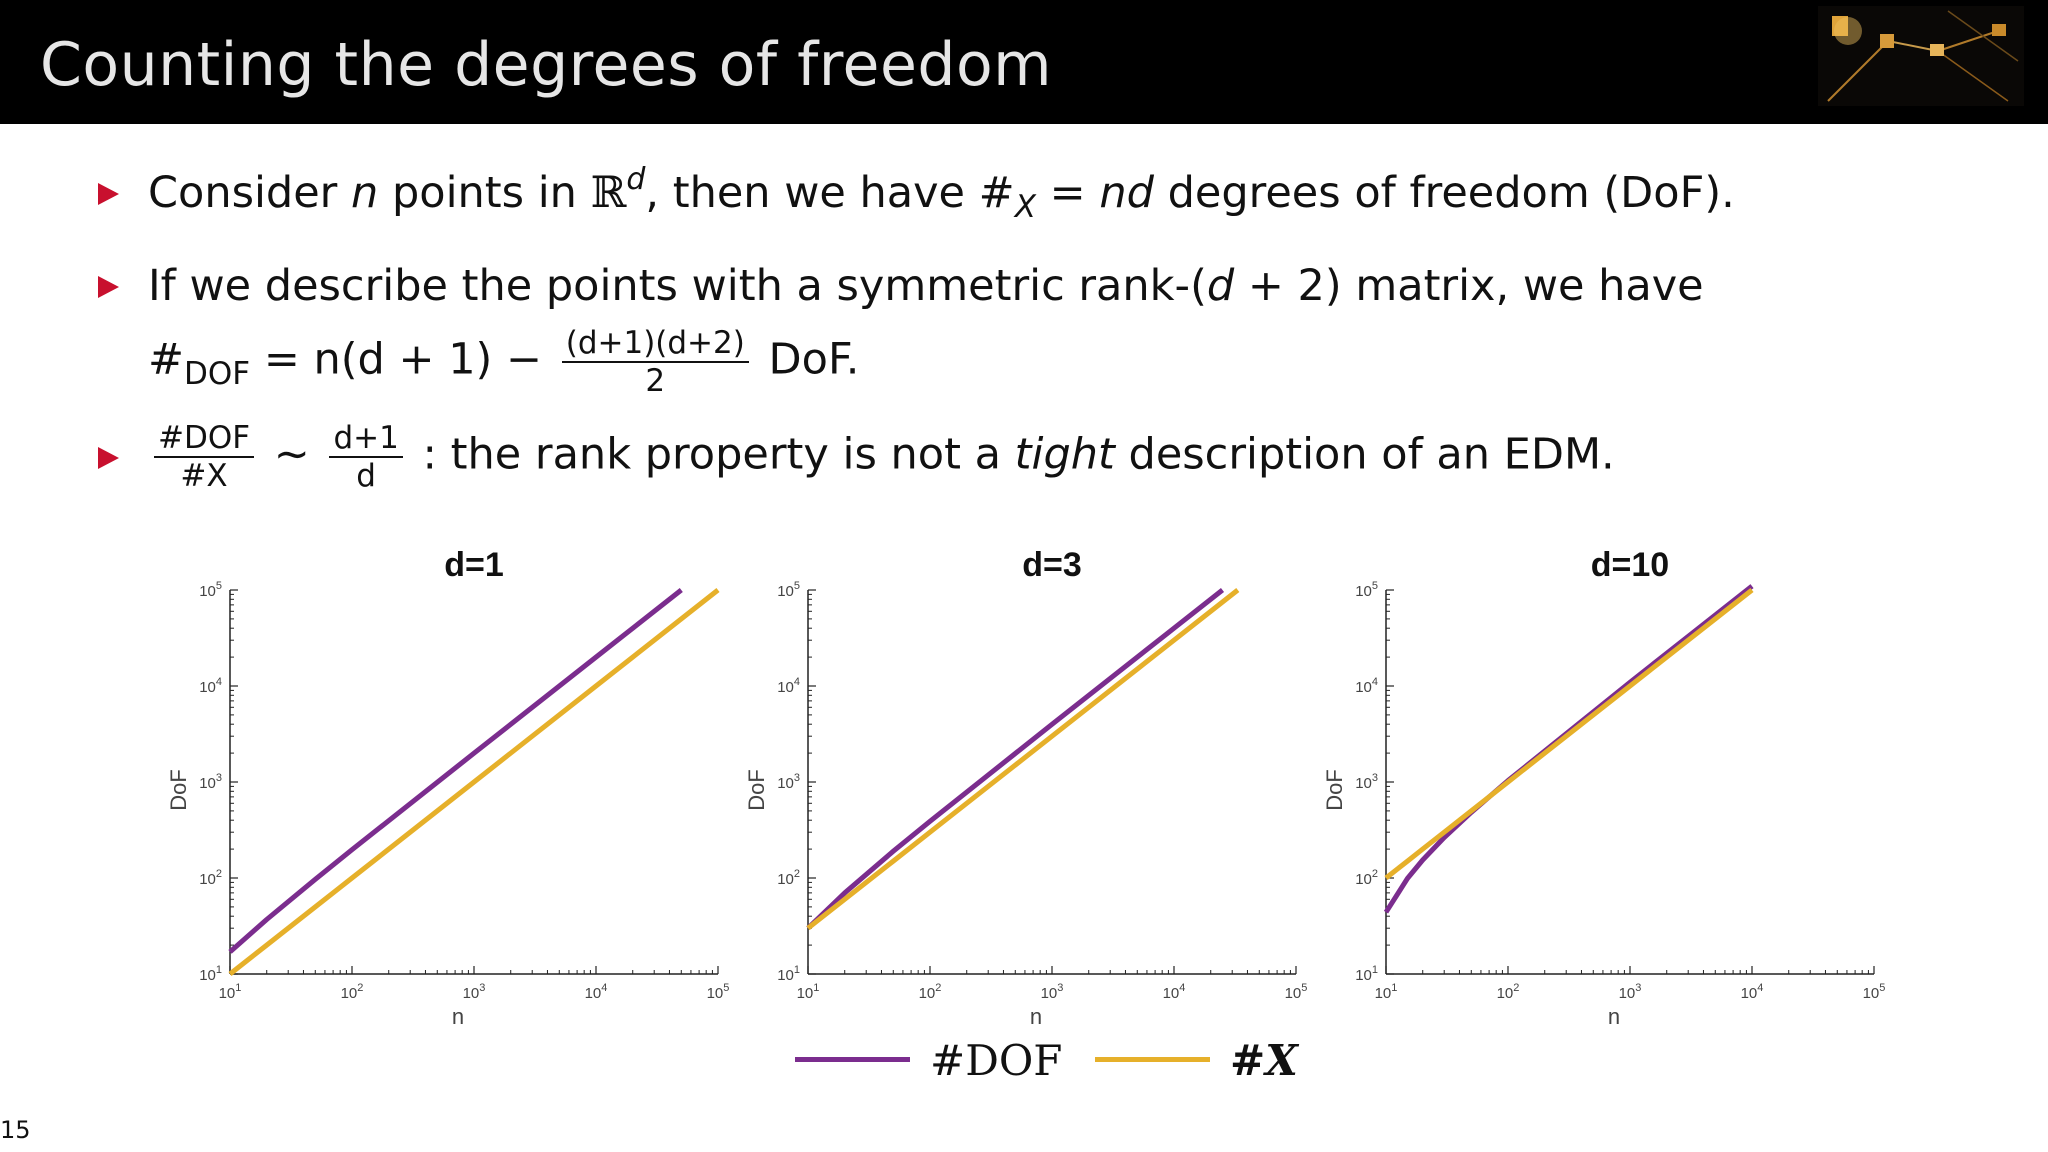 This screenshot has height=1152, width=2048. I want to click on fraction-numerator: (d+1)(d+2), so click(655, 344).